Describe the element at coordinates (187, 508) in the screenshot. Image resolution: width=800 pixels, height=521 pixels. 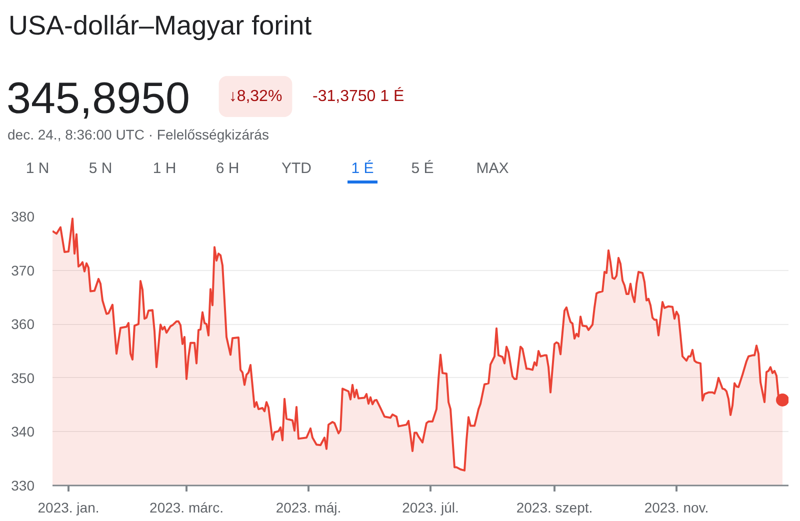
I see `x-tick-label: 2023. márc.` at that location.